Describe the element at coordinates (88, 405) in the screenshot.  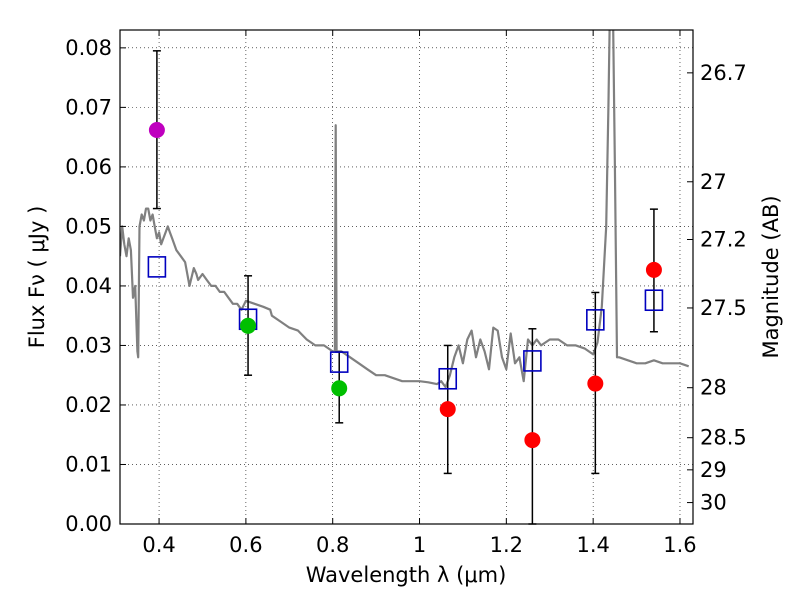
I see `y-tick-label: 0.02` at that location.